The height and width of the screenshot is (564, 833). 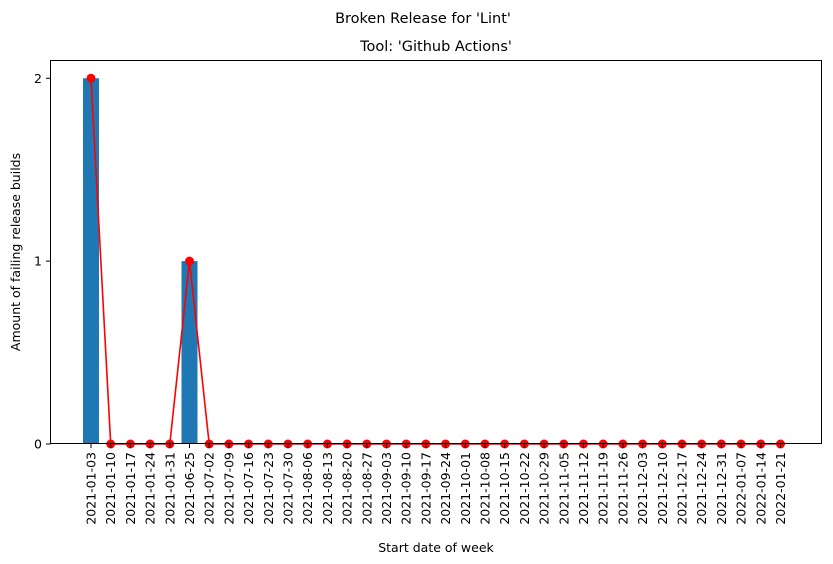 I want to click on x-tick-label: 2022-01-14, so click(x=760, y=488).